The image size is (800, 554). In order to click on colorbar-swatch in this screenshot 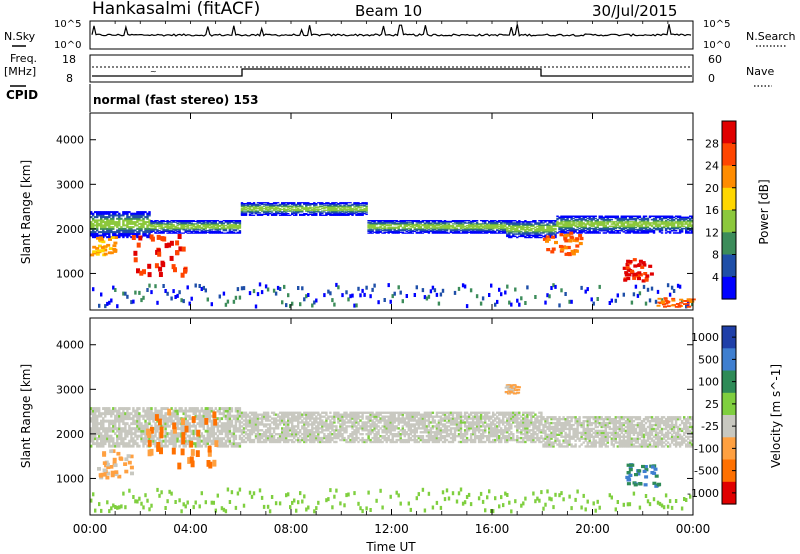, I will do `click(729, 132)`.